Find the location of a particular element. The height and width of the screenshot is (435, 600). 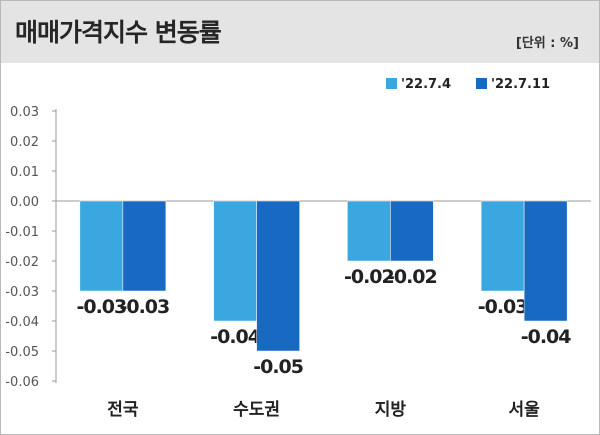

legend-label-1: '22.7.4 is located at coordinates (426, 84).